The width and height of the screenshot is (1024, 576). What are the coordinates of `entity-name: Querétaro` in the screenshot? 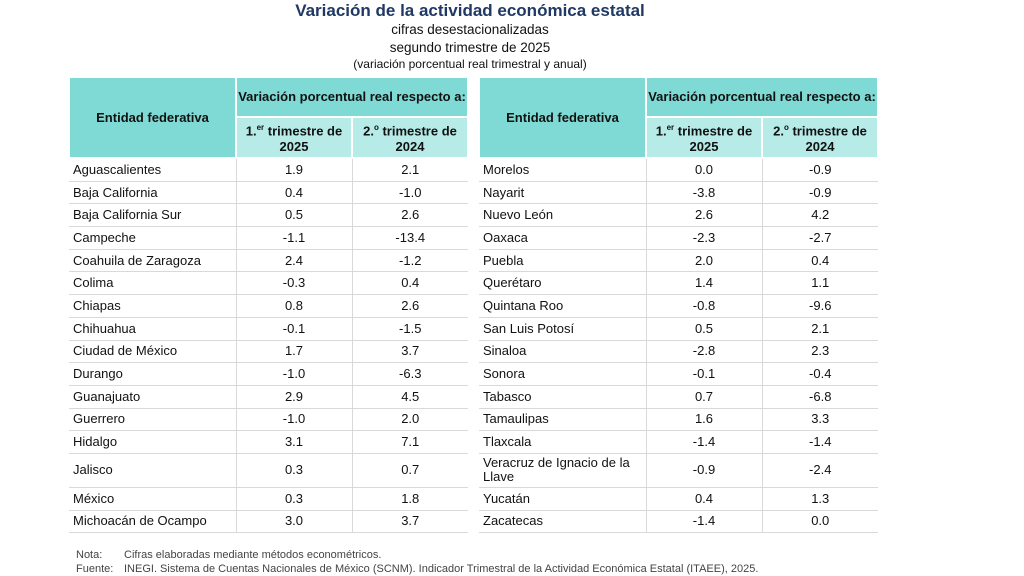 It's located at (563, 283).